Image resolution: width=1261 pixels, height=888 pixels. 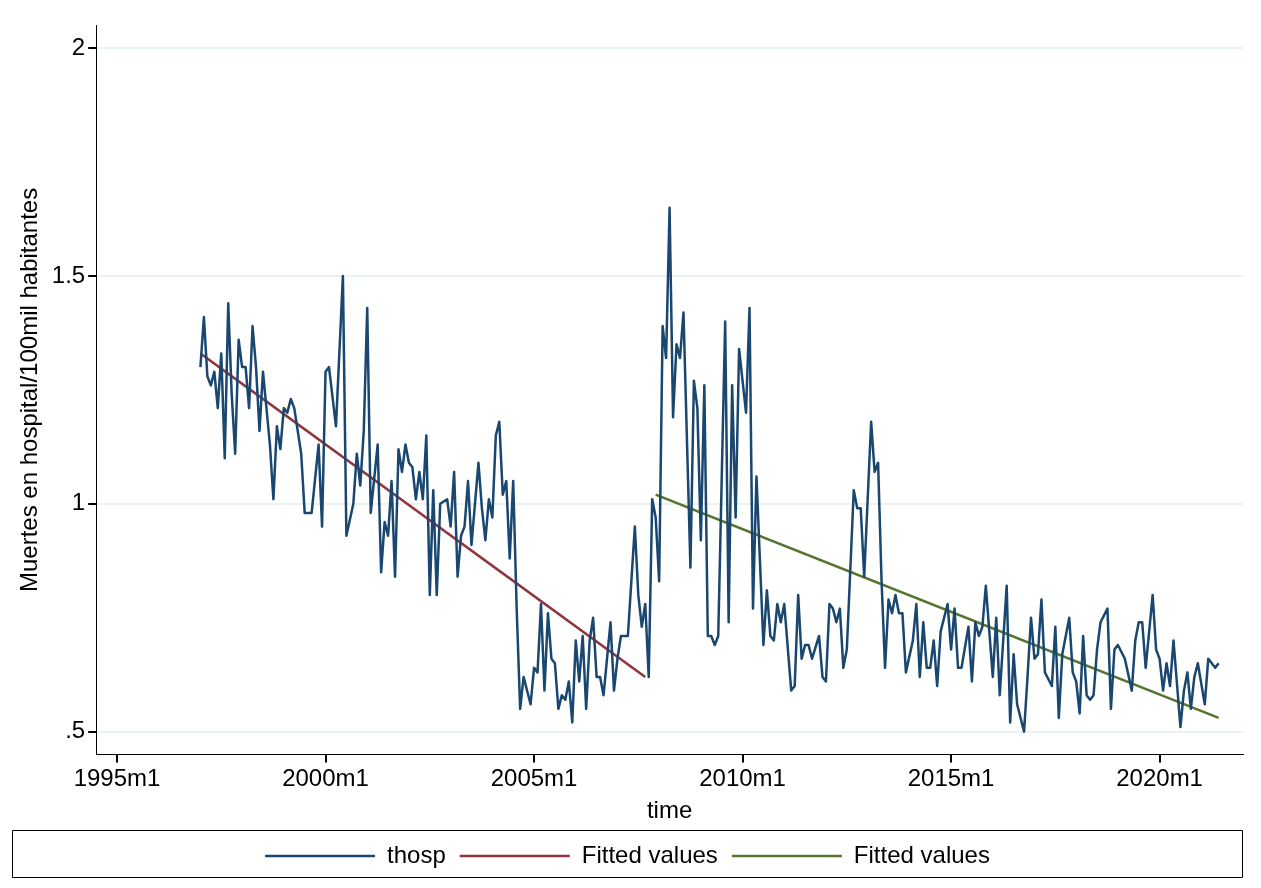 What do you see at coordinates (78, 502) in the screenshot?
I see `y-tick-label: 1` at bounding box center [78, 502].